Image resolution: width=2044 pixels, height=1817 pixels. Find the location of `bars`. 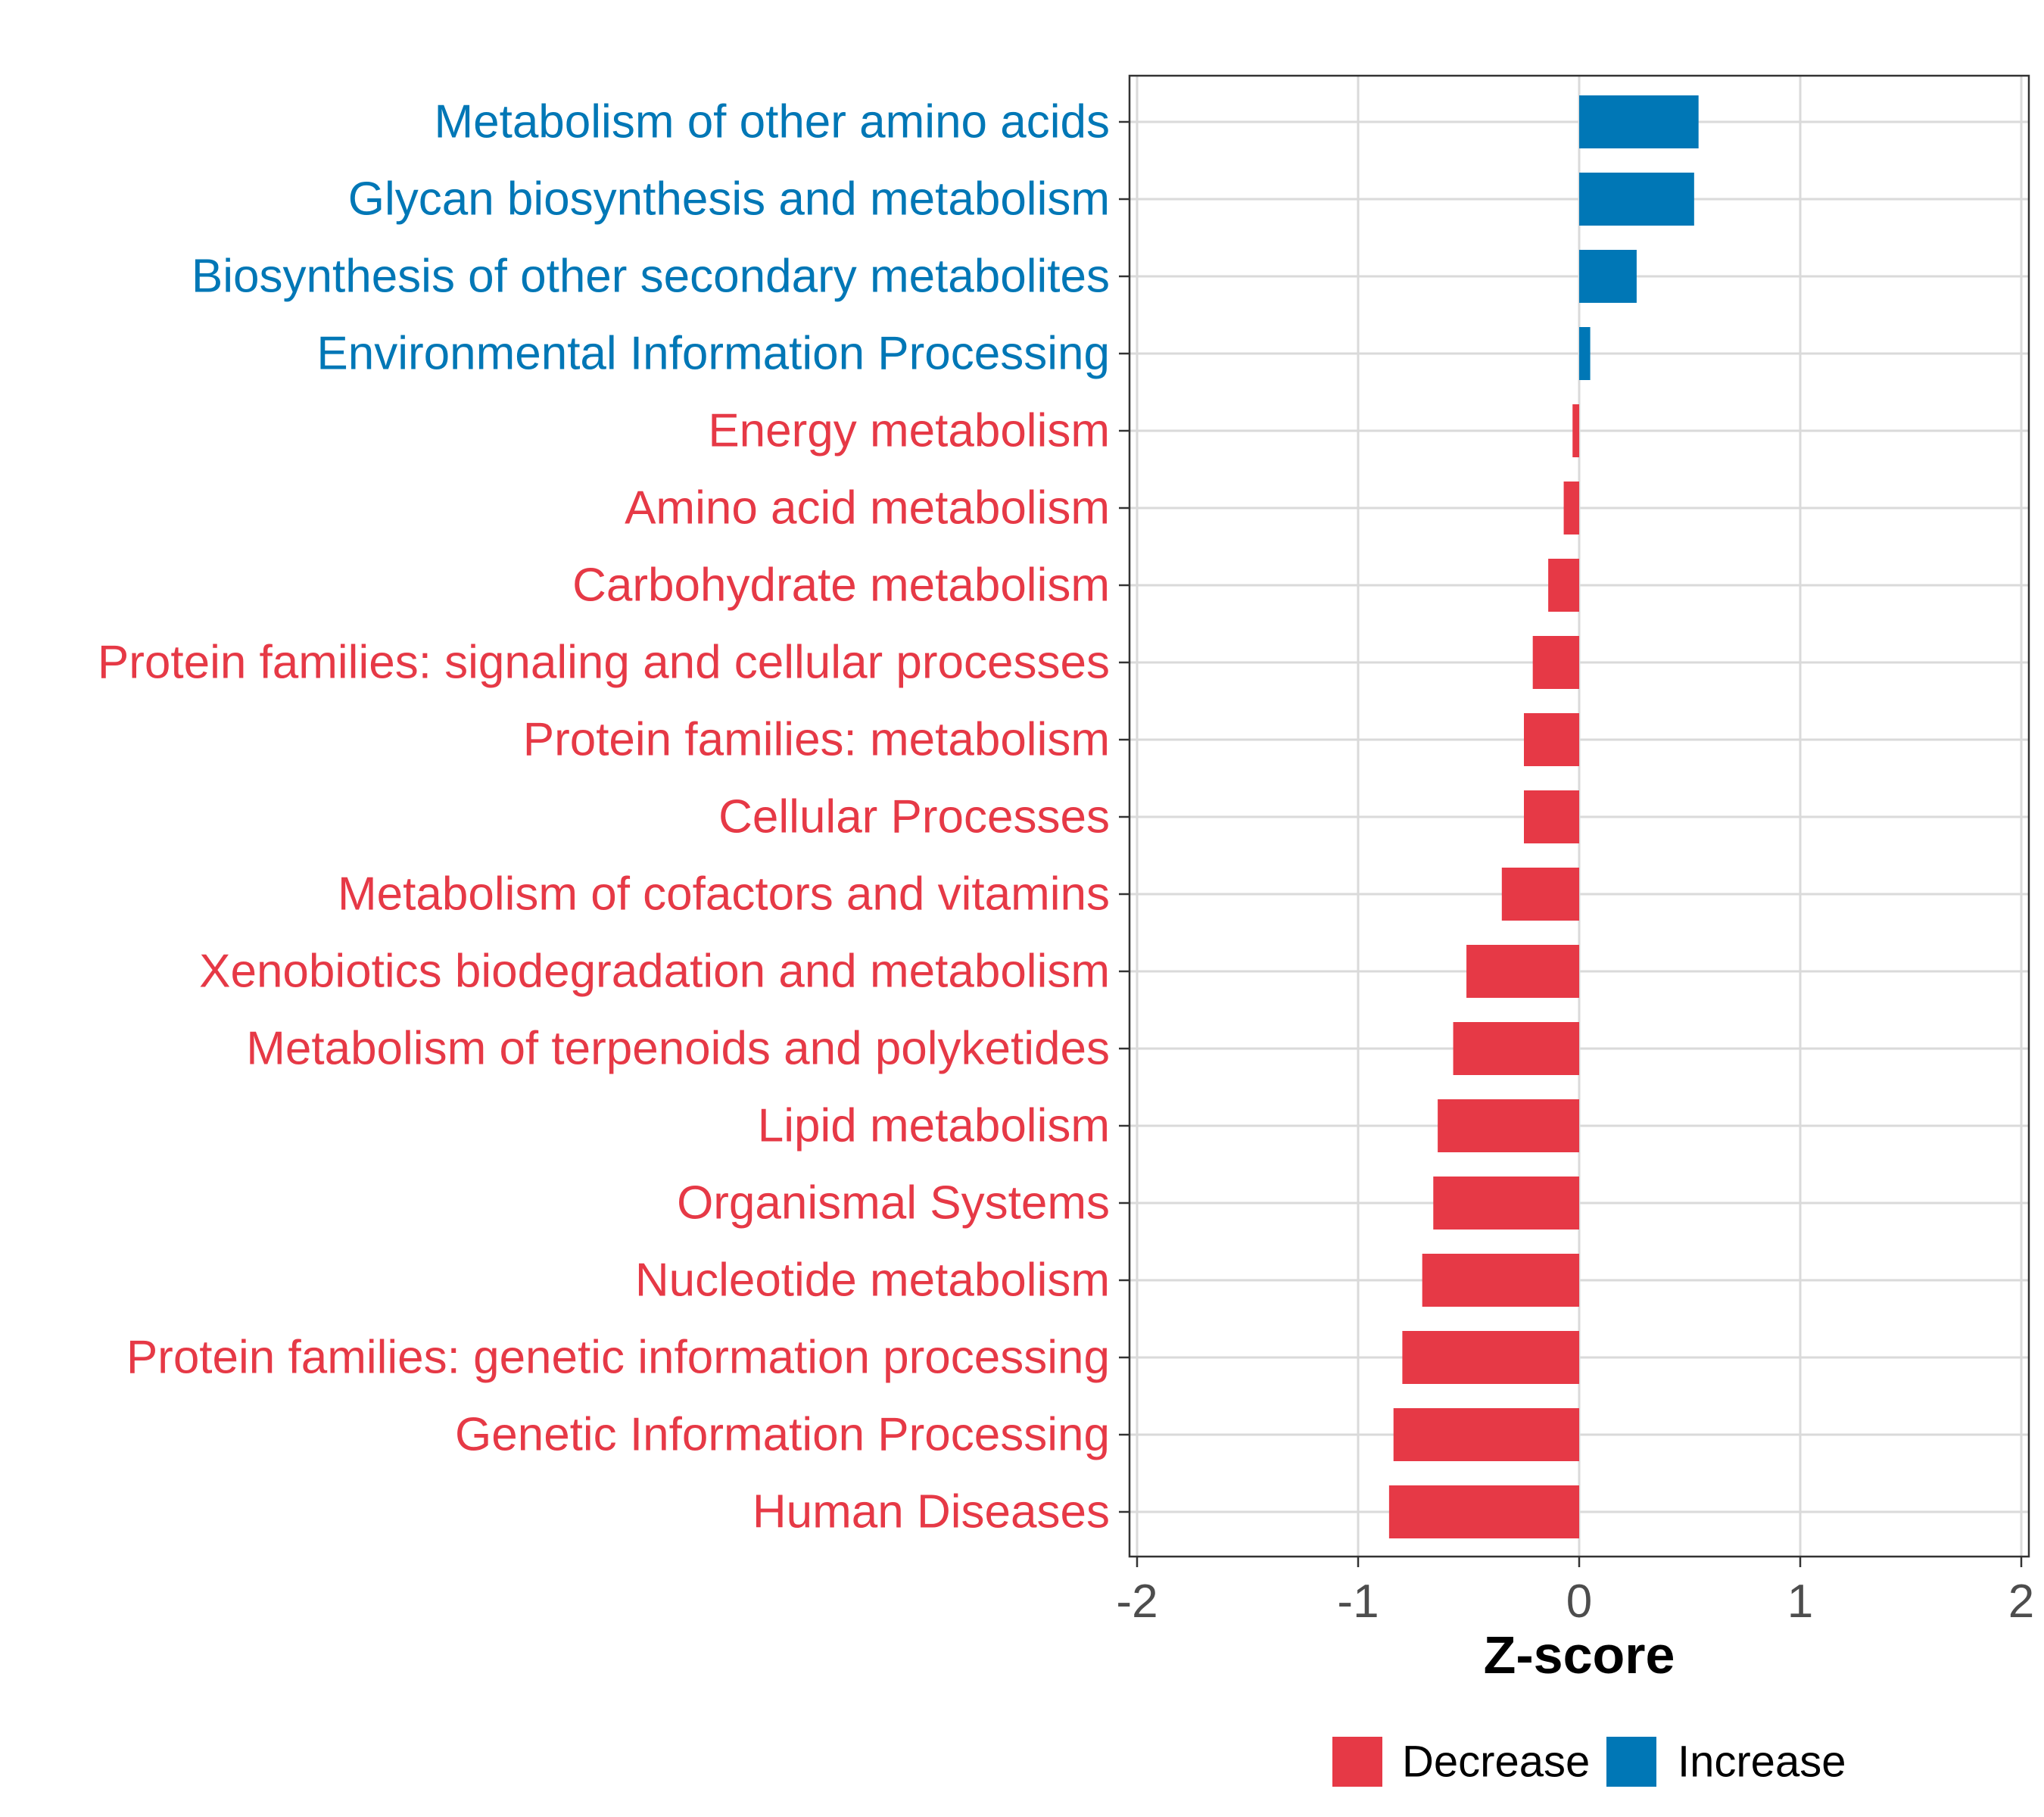

bars is located at coordinates (1543, 816).